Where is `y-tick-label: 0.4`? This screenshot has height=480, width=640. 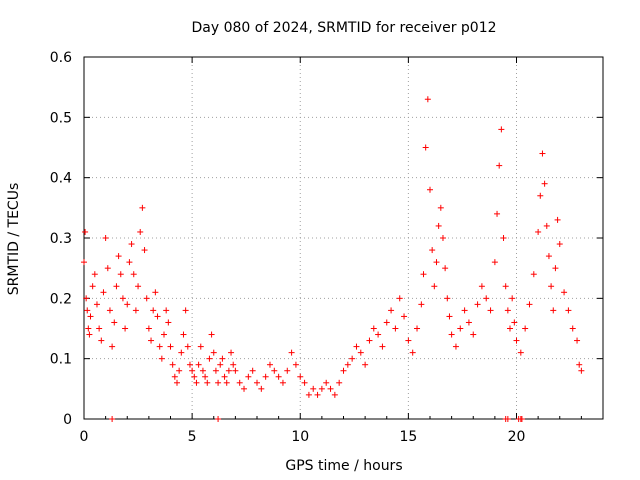 y-tick-label: 0.4 is located at coordinates (61, 179).